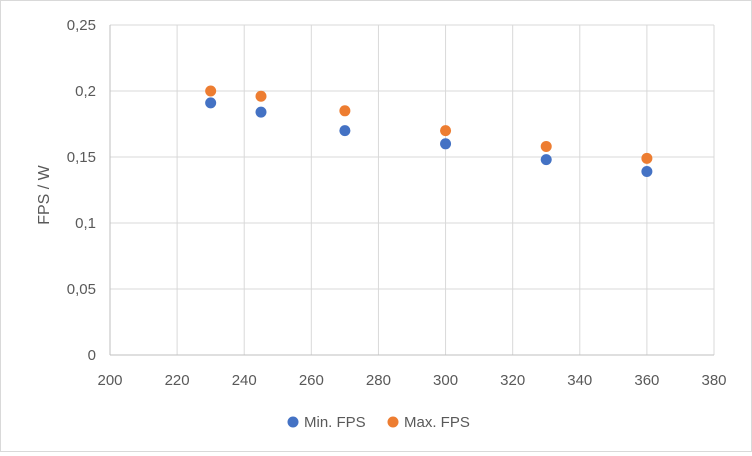 The height and width of the screenshot is (456, 752). Describe the element at coordinates (445, 380) in the screenshot. I see `x-tick-label: 300` at that location.